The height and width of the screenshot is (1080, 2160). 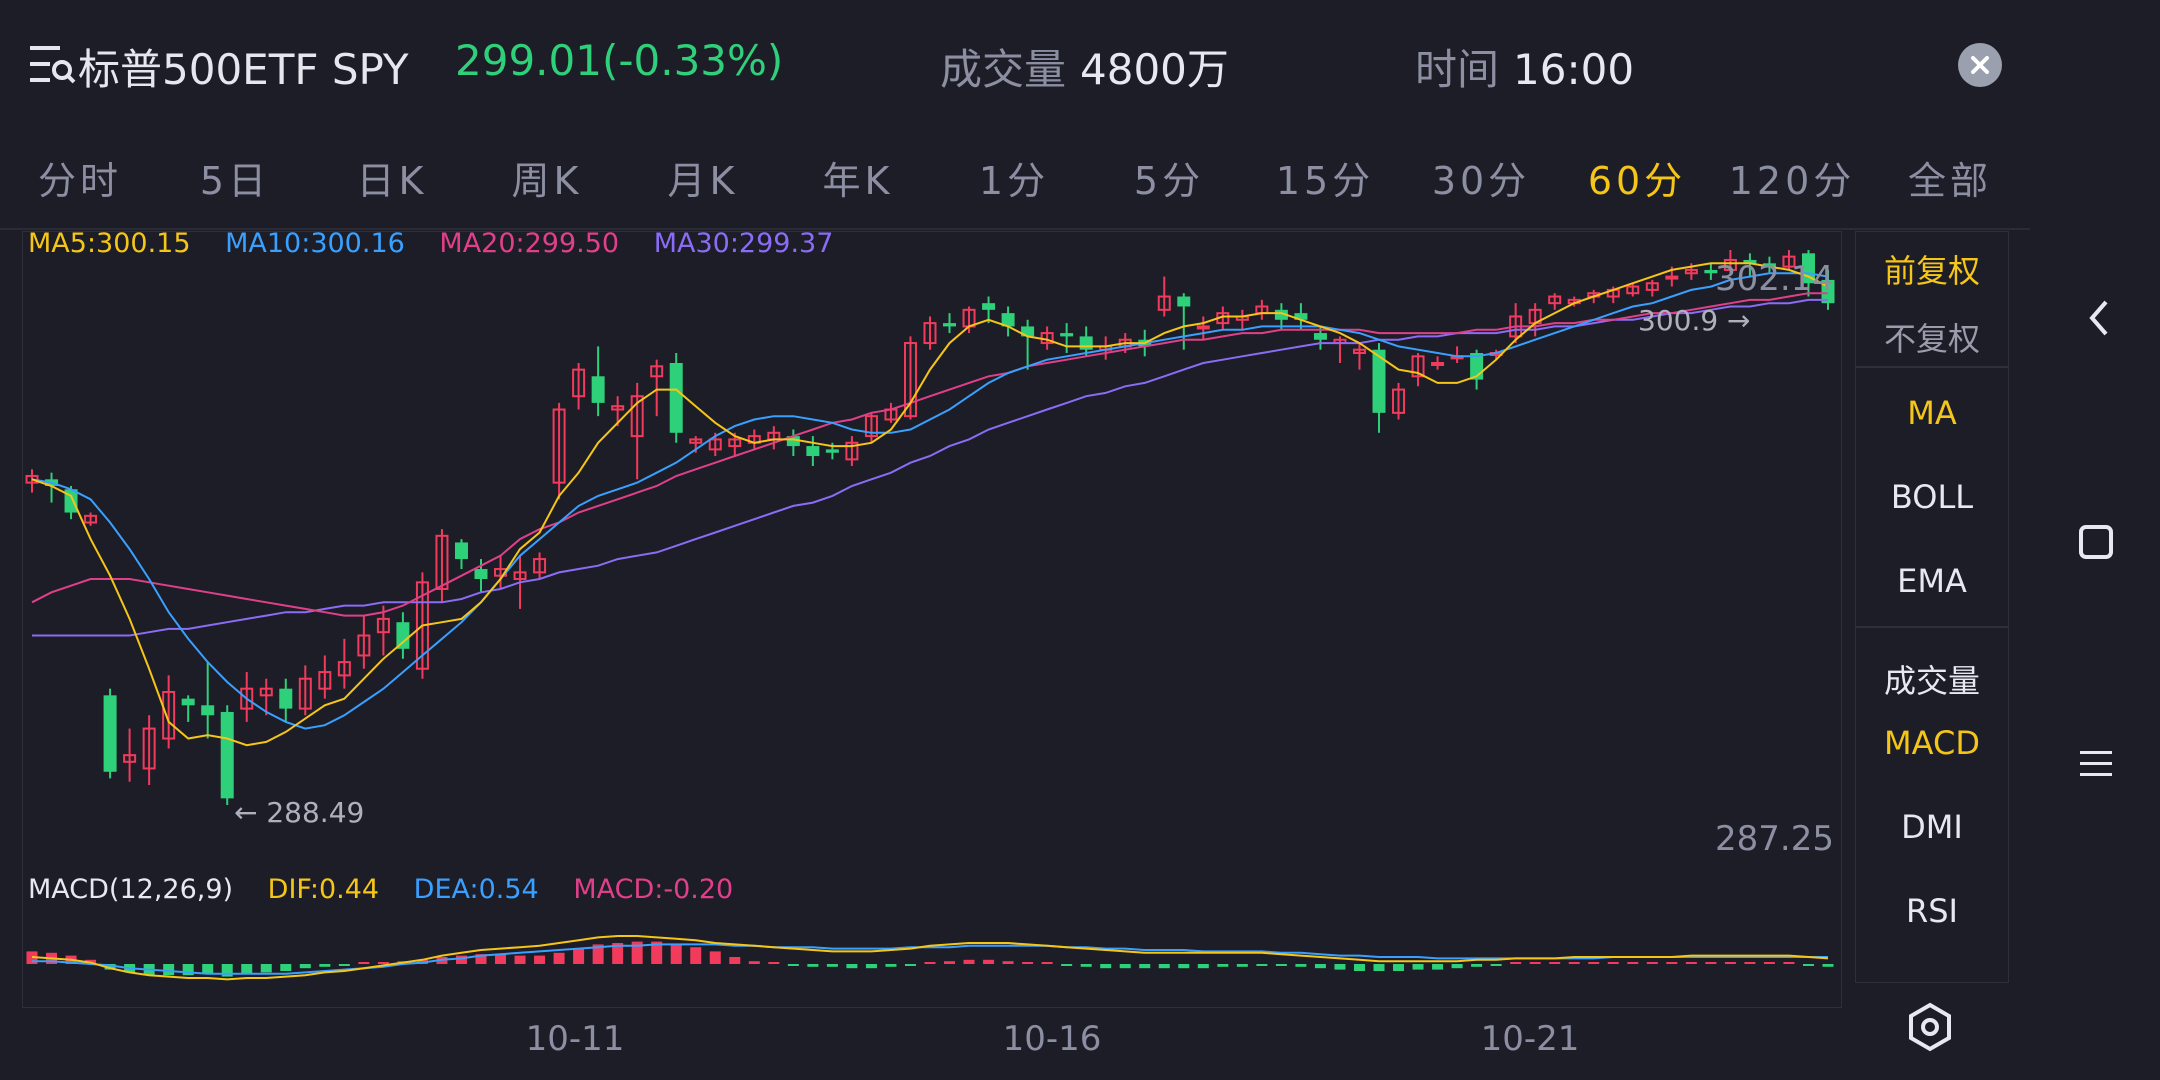 I want to click on volume-label: 成交量, so click(x=1003, y=69).